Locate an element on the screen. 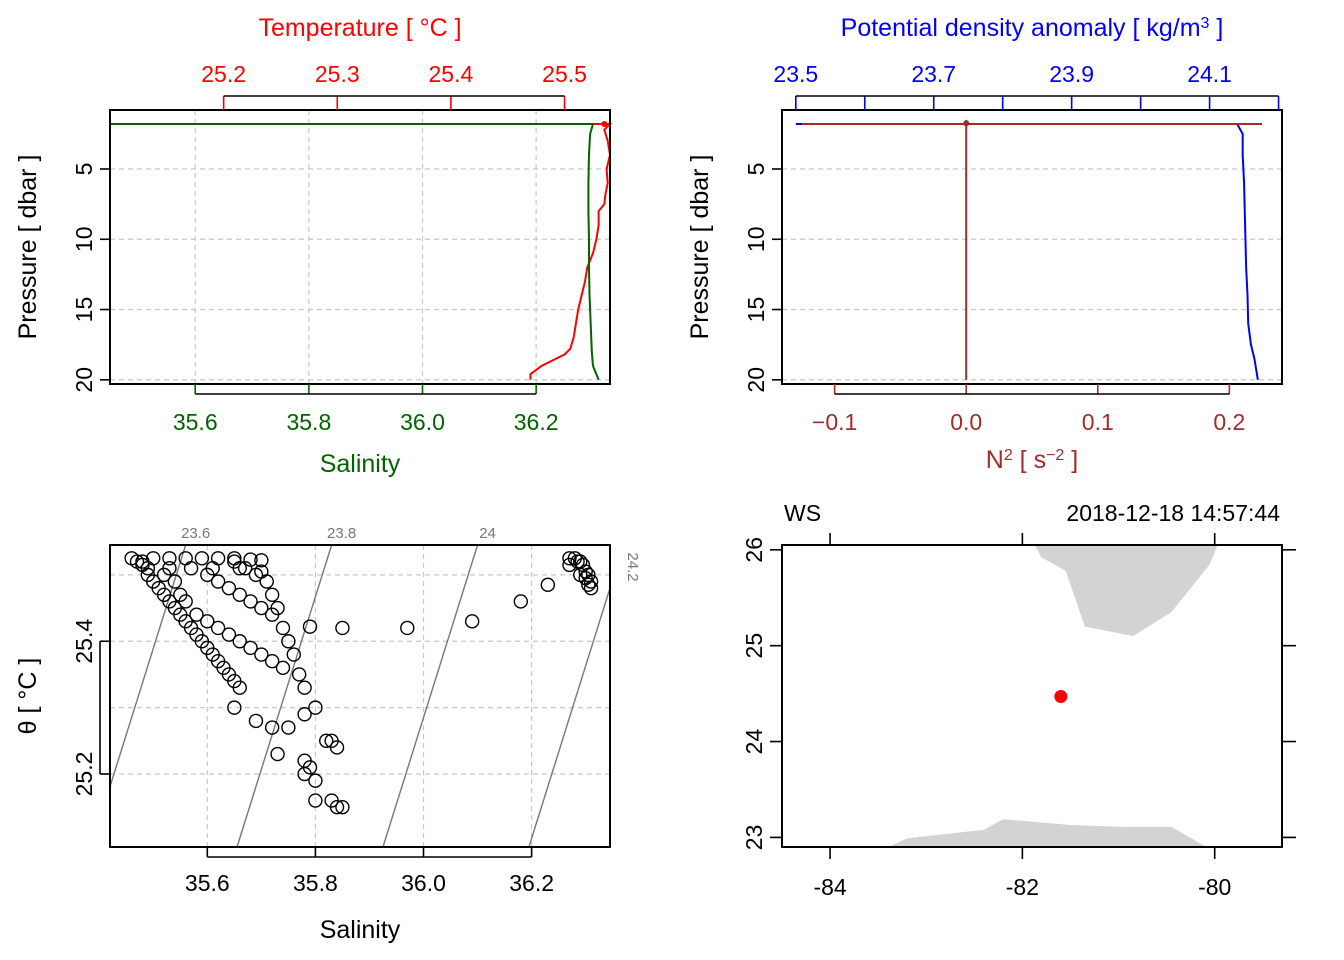 This screenshot has width=1344, height=960. map-plot-frame is located at coordinates (1032, 696).